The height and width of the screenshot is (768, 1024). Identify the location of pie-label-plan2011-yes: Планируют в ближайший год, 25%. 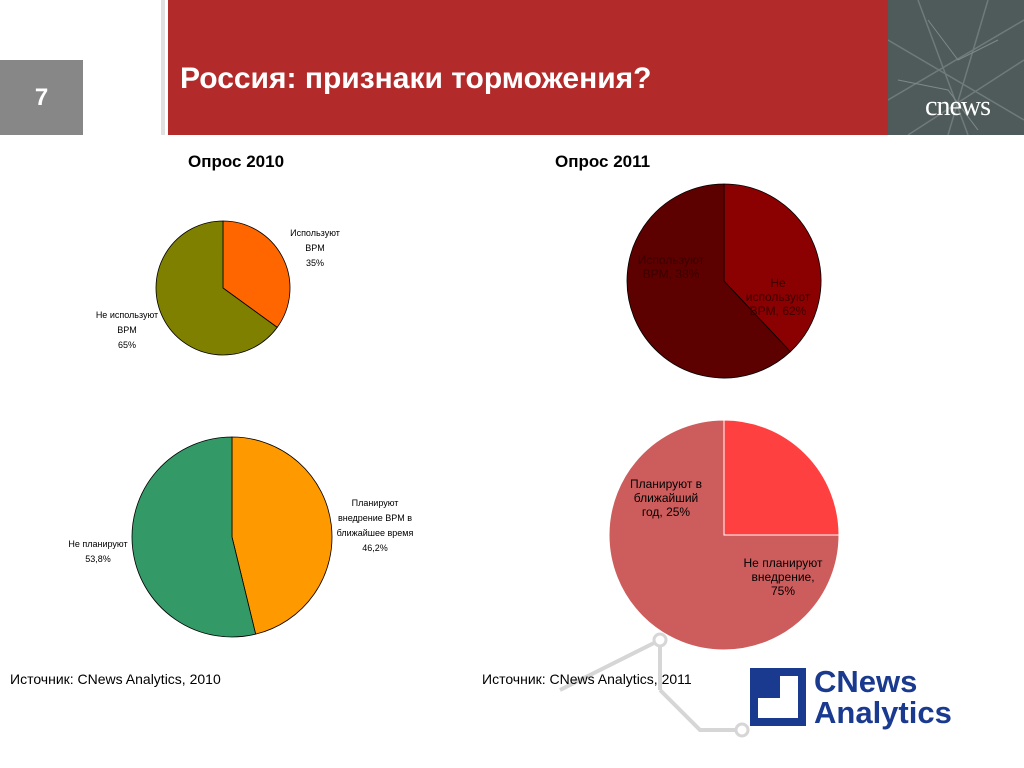
(666, 498).